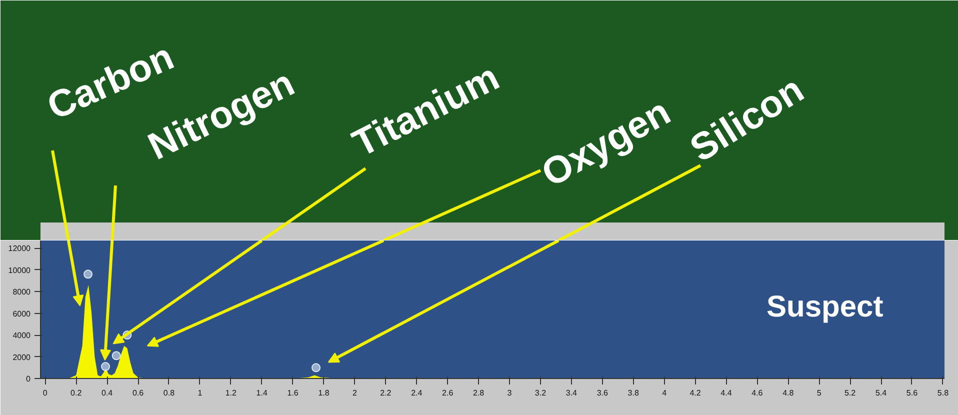 This screenshot has height=415, width=958. What do you see at coordinates (324, 393) in the screenshot?
I see `x-tick-label: 1.8` at bounding box center [324, 393].